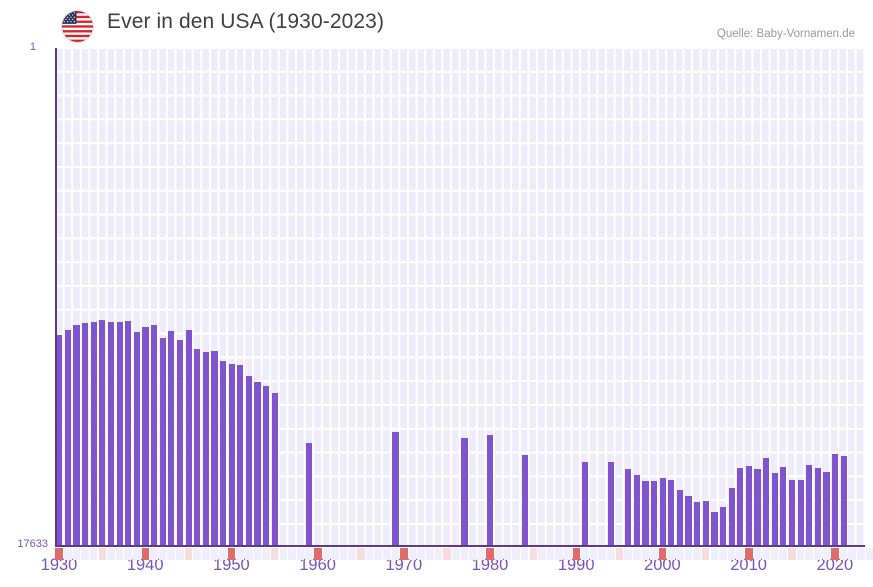 Image resolution: width=873 pixels, height=587 pixels. What do you see at coordinates (766, 554) in the screenshot?
I see `x-tick-mark-2012` at bounding box center [766, 554].